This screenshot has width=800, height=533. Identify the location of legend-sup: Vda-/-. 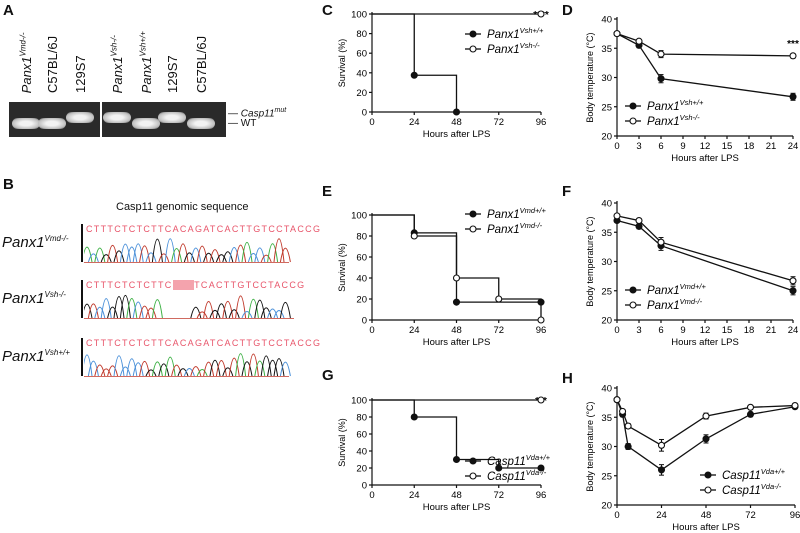
(536, 472).